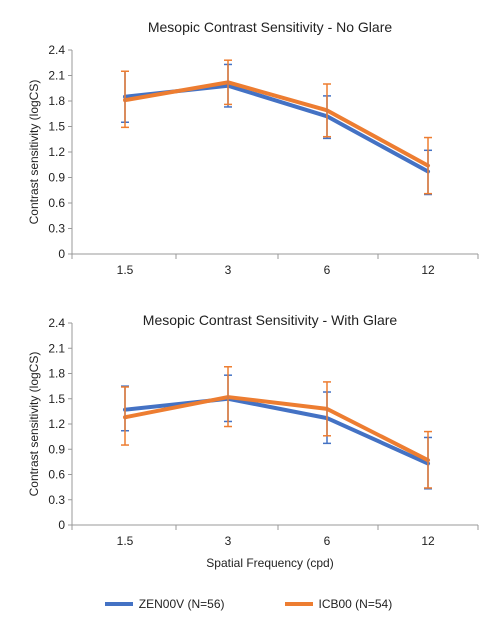 The width and height of the screenshot is (497, 620). I want to click on legend-item-zen00v: ZEN00V (N=56), so click(164, 604).